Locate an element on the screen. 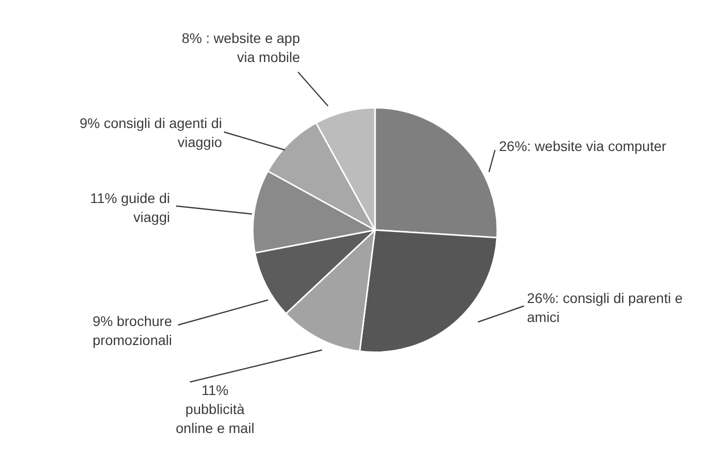 Image resolution: width=724 pixels, height=459 pixels. slice-label: 26%: consigli di parenti e amici is located at coordinates (605, 307).